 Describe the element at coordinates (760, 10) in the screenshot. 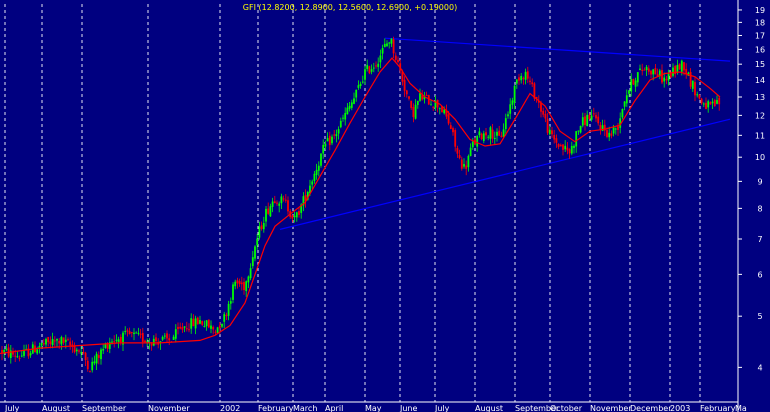

I see `y-tick-label: 19` at that location.